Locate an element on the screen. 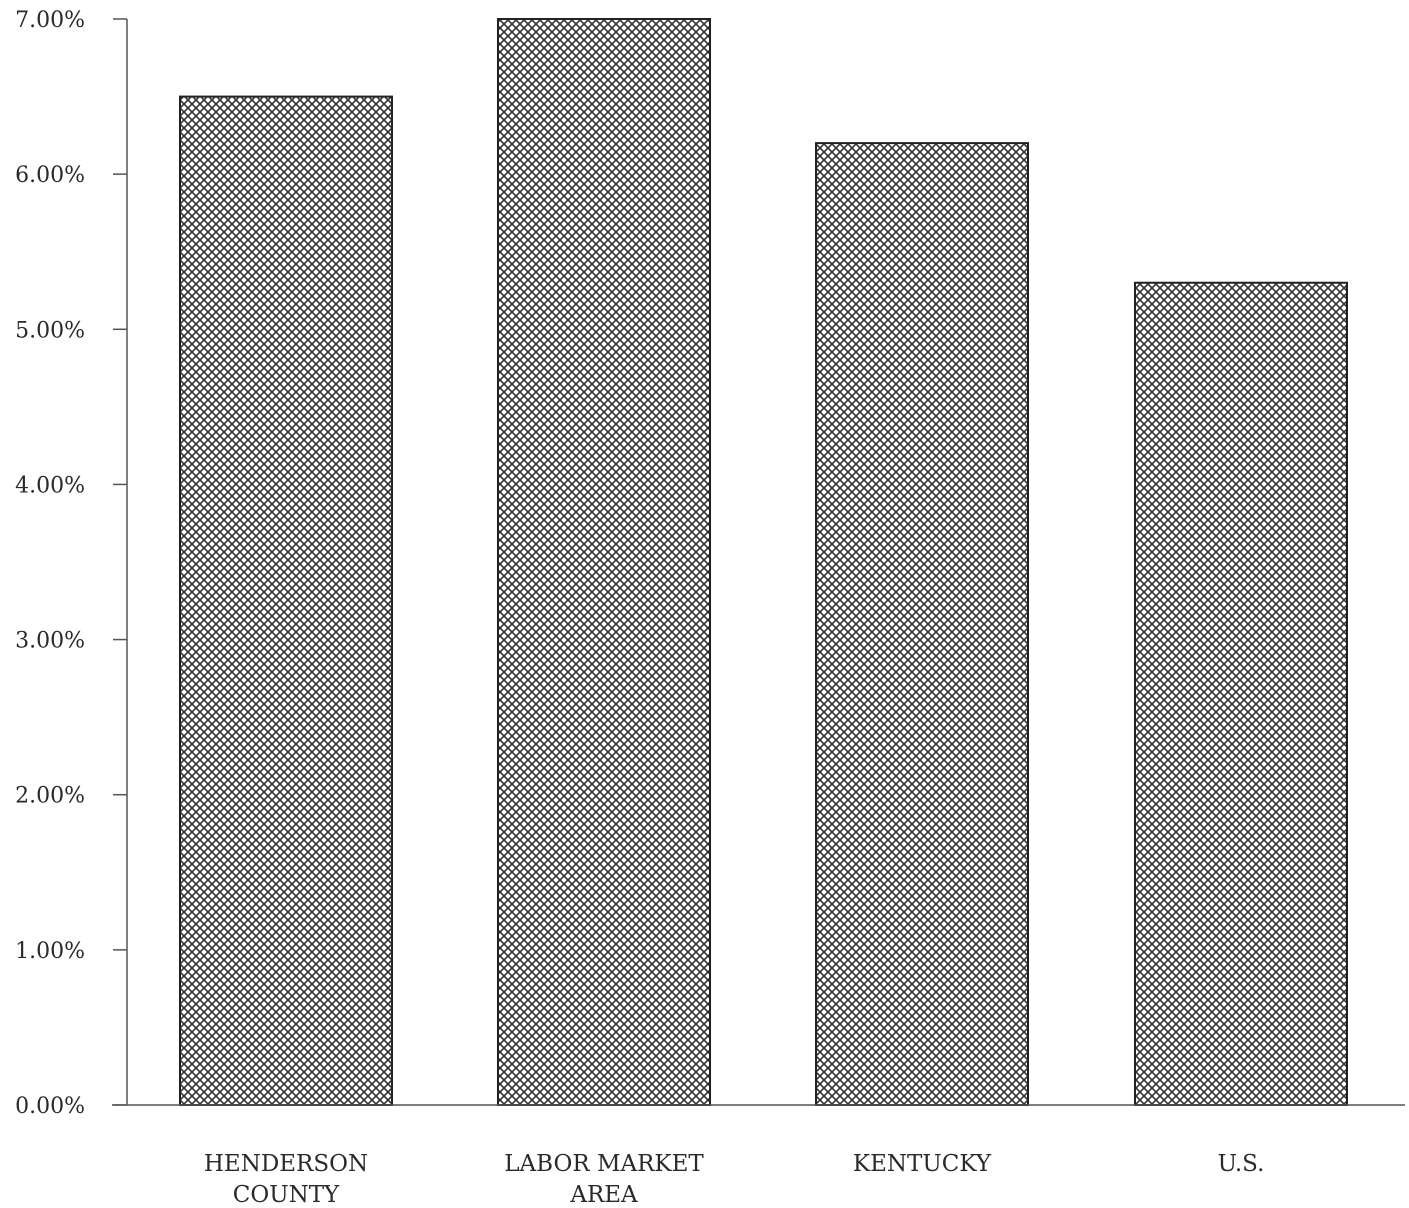  y-tick-label: 2.00% is located at coordinates (50, 796).